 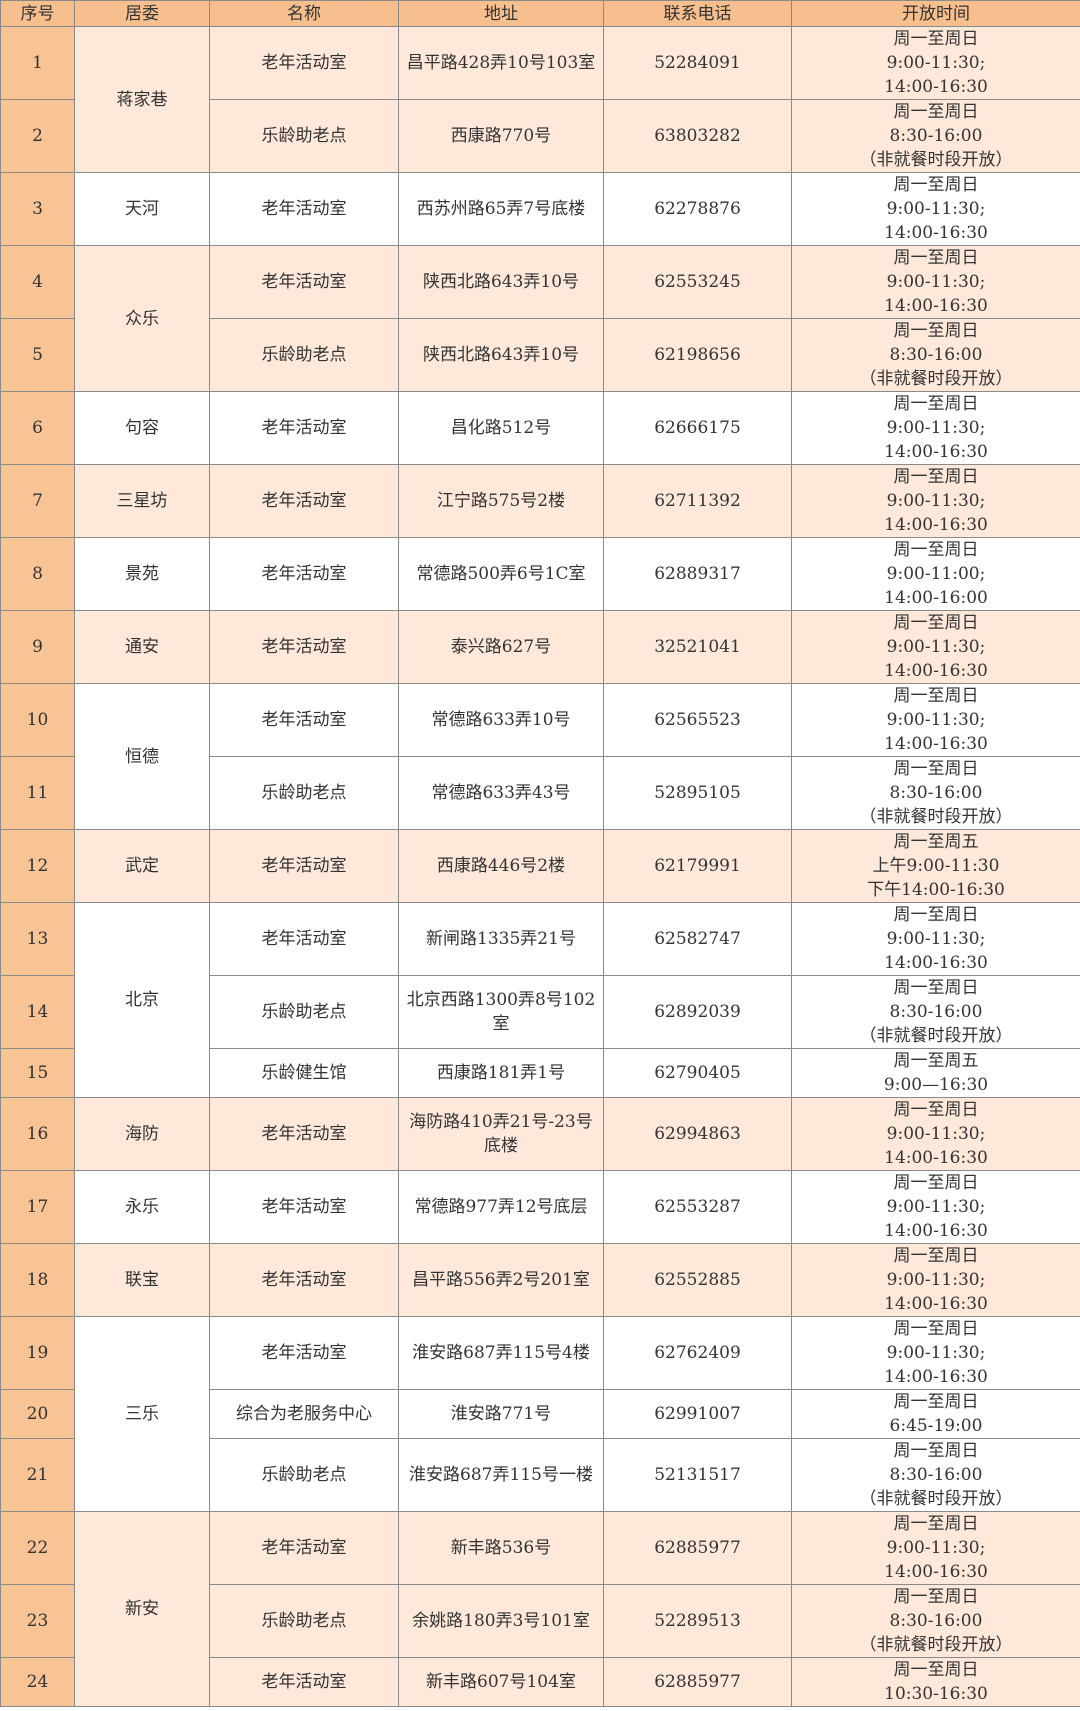 I want to click on phone-cell: 52289513, so click(x=697, y=1621).